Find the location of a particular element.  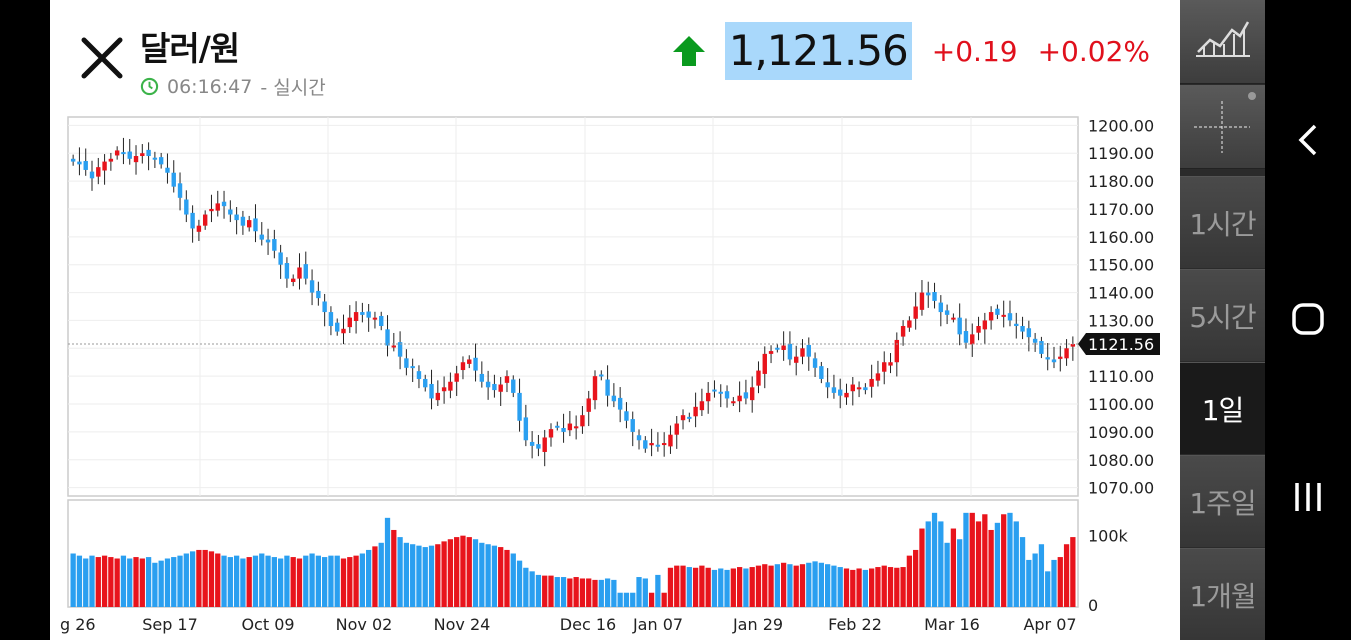

x-tick-label: Jan 07 is located at coordinates (657, 624).